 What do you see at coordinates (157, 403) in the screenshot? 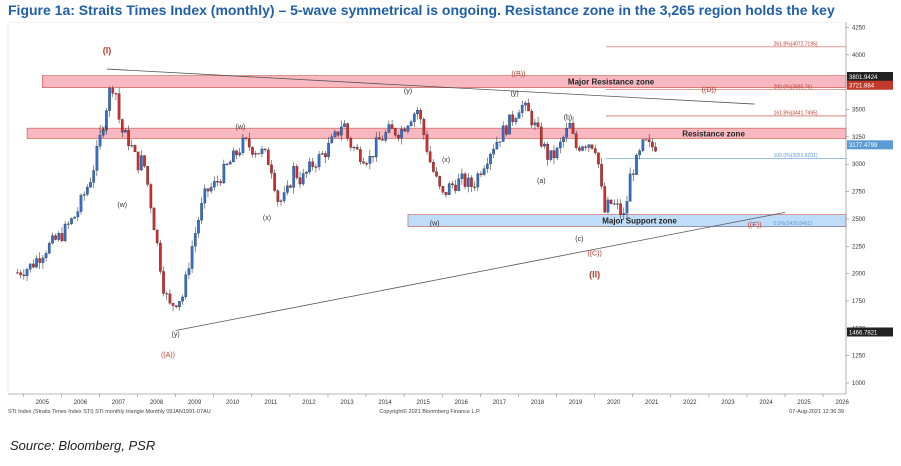
I see `x-tick-label-3: 2008` at bounding box center [157, 403].